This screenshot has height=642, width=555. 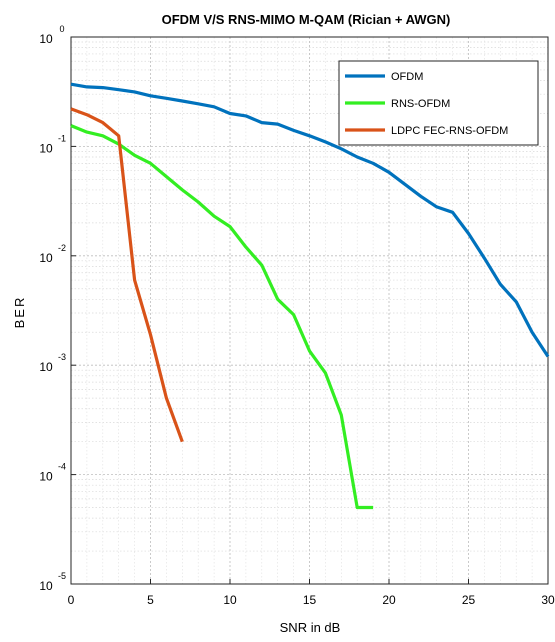 I want to click on x-tick-label: 0, so click(x=71, y=600).